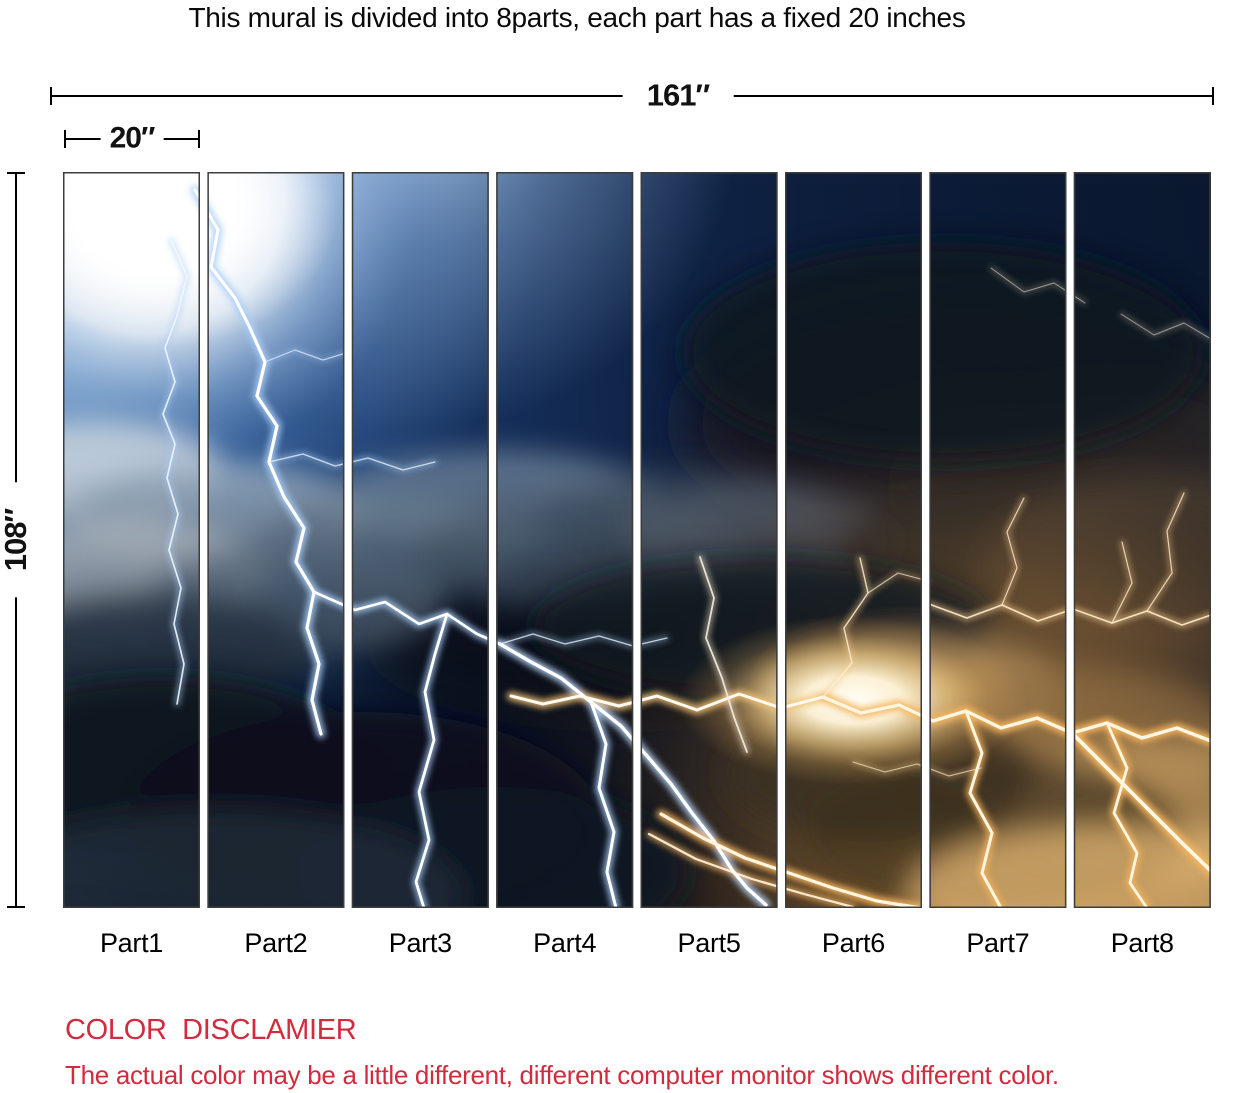  What do you see at coordinates (709, 943) in the screenshot?
I see `part-label-5: Part5` at bounding box center [709, 943].